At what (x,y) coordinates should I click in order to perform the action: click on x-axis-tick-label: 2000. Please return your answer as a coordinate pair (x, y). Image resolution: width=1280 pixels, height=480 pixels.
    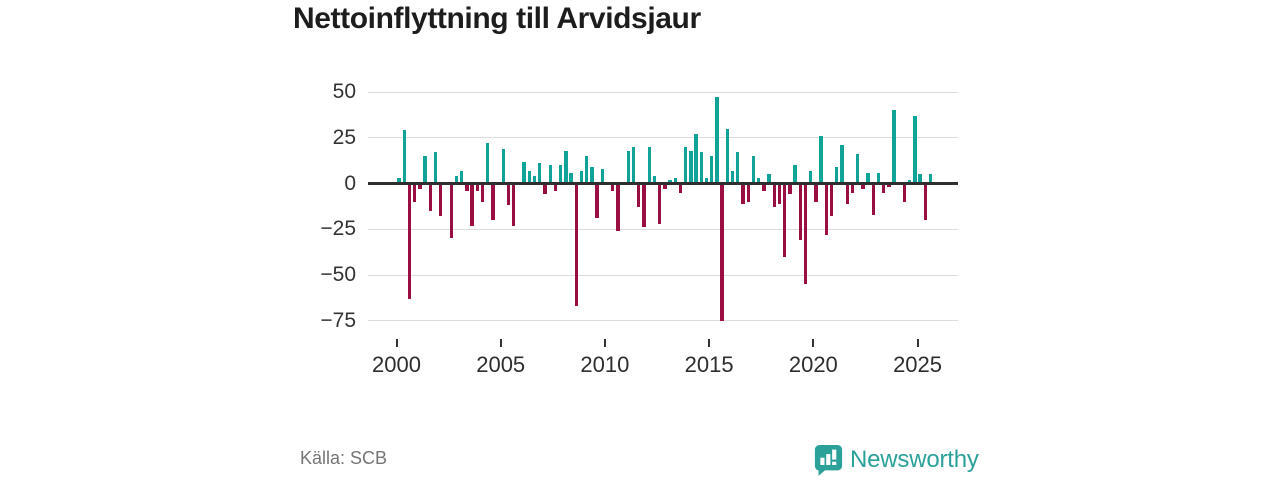
    Looking at the image, I should click on (396, 364).